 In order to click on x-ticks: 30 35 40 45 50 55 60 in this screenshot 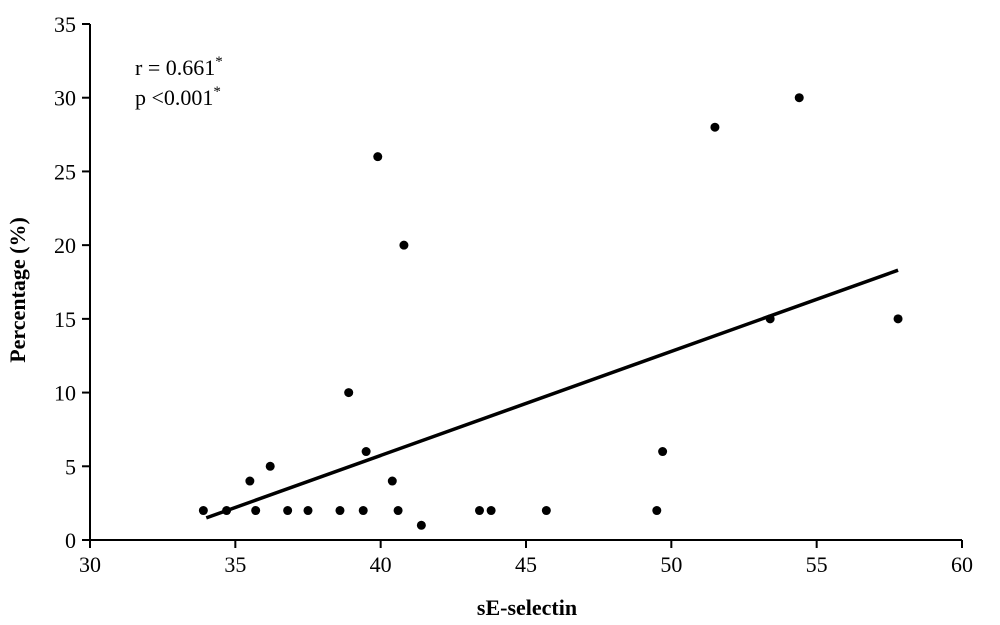, I will do `click(526, 558)`.